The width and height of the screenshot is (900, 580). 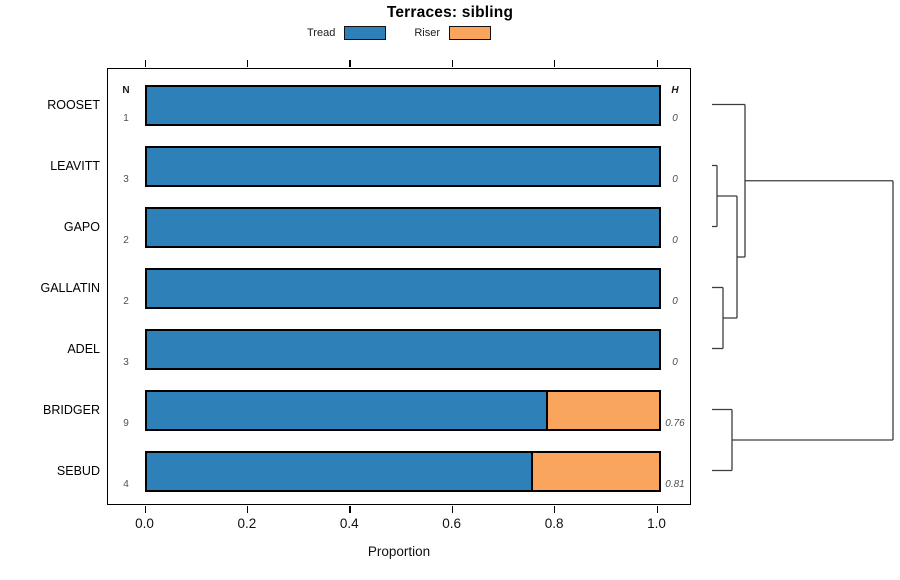 I want to click on stacked-bar-gallatin, so click(x=402, y=288).